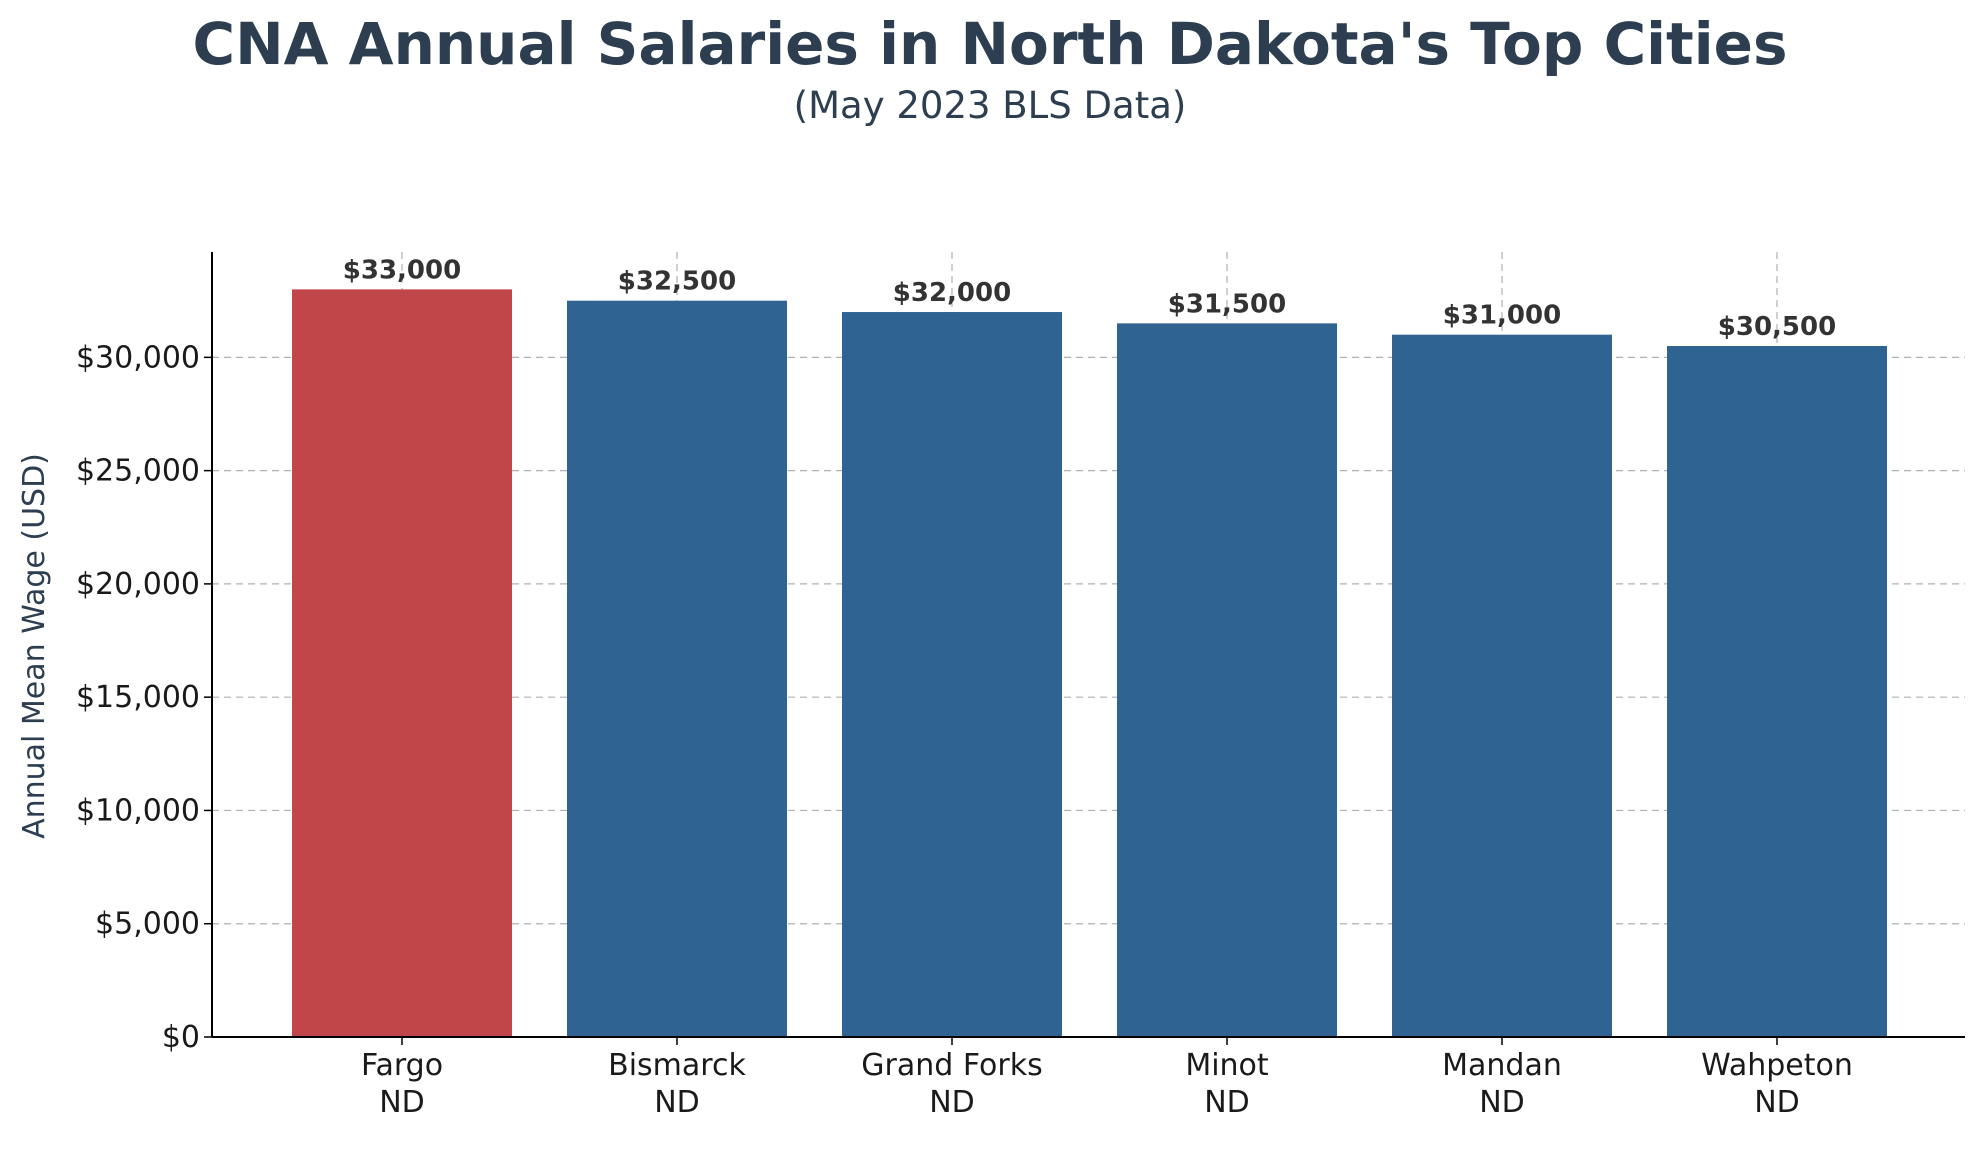  Describe the element at coordinates (147, 924) in the screenshot. I see `y-tick-label: $5,000` at that location.